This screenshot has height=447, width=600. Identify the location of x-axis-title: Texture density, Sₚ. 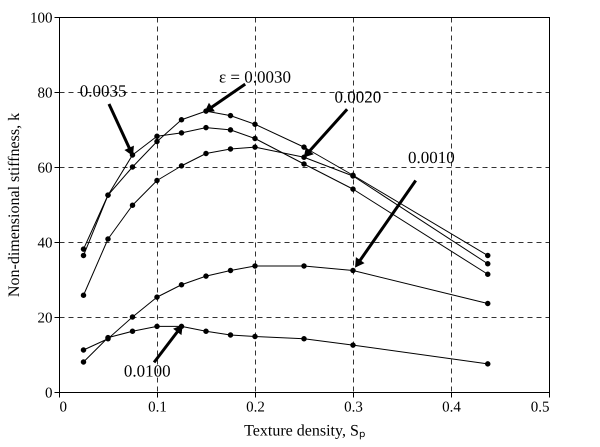
(304, 431).